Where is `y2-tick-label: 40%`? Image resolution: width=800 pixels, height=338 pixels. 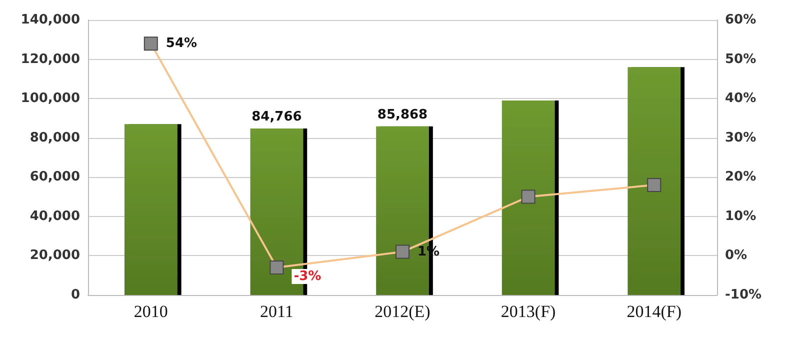 y2-tick-label: 40% is located at coordinates (740, 98).